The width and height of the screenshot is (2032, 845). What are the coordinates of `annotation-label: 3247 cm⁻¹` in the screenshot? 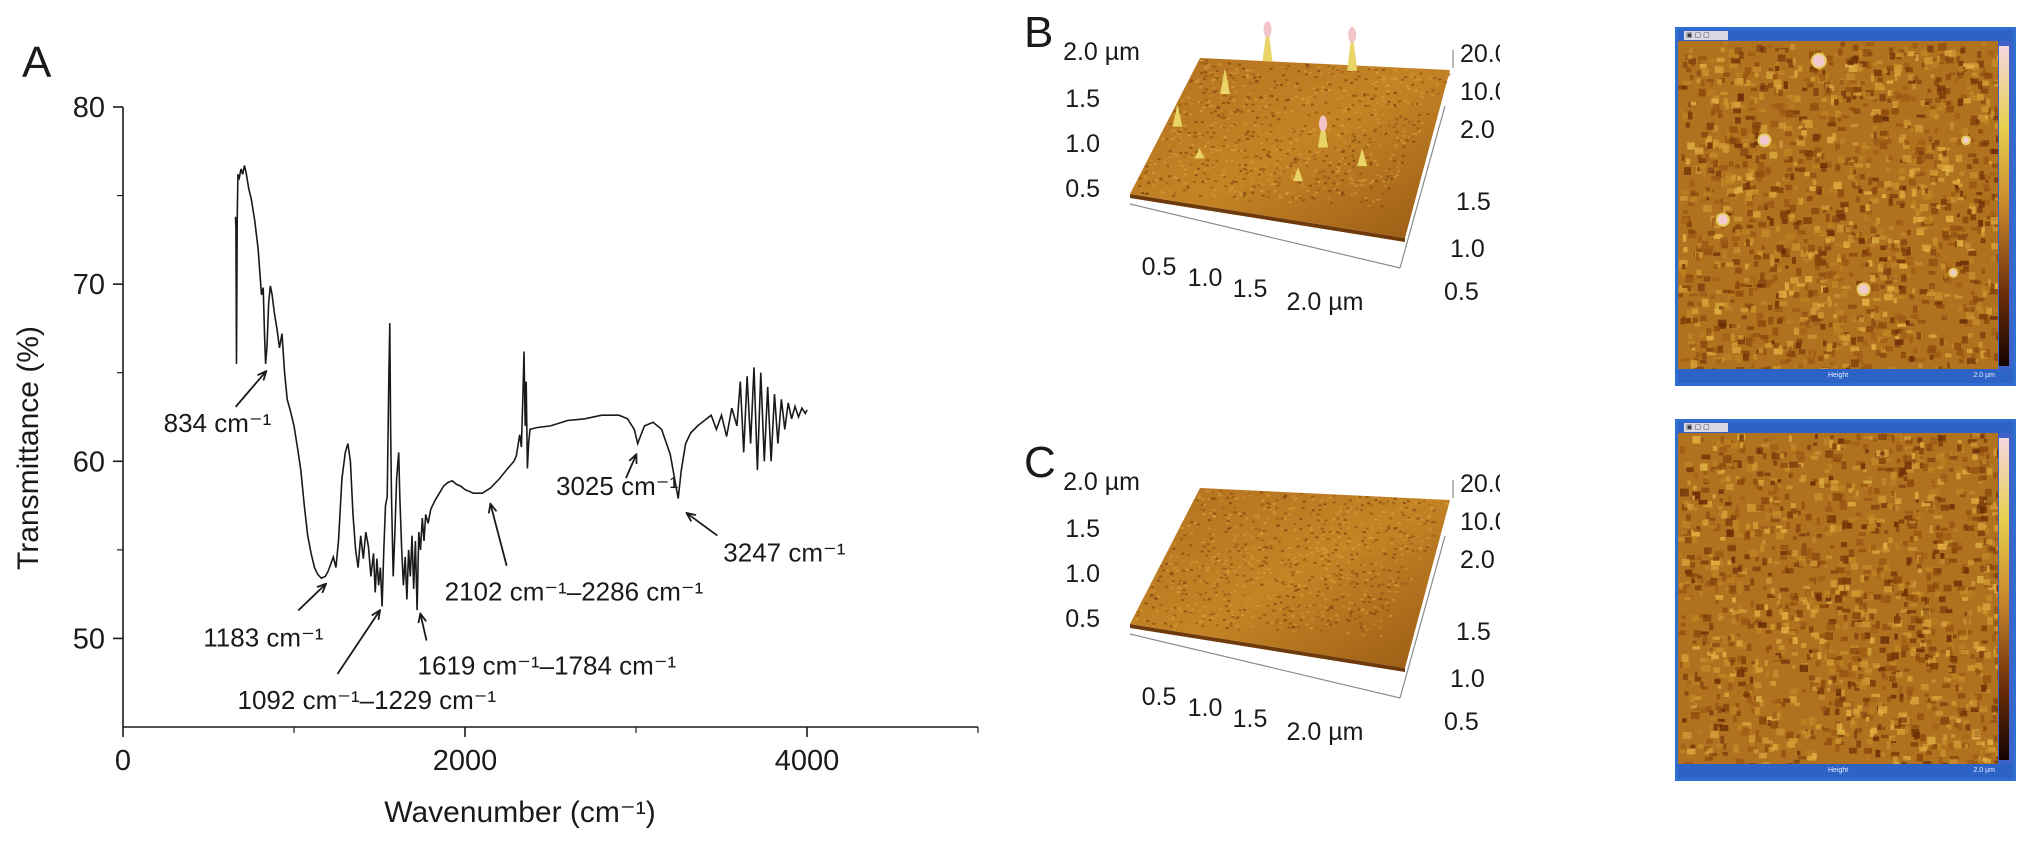 It's located at (784, 553).